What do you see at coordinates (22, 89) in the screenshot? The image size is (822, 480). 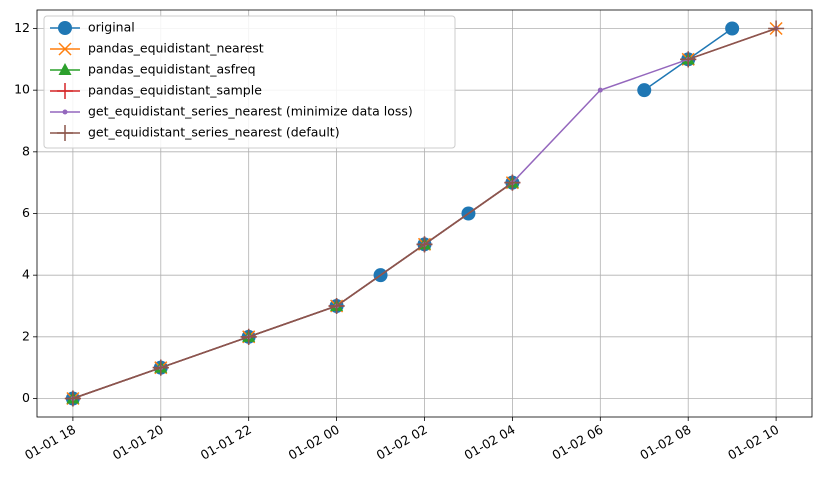 I see `y-tick-label: 10` at bounding box center [22, 89].